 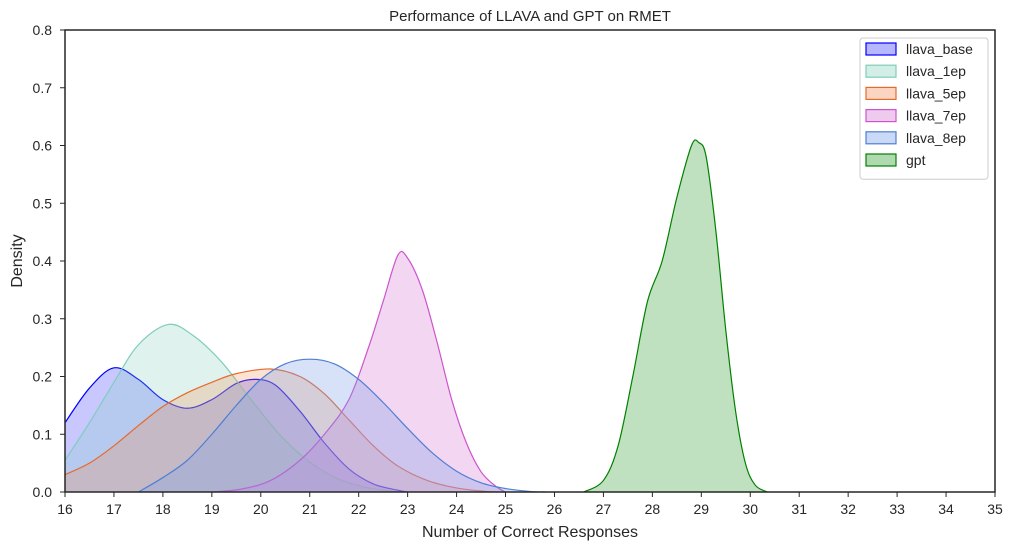 I want to click on x-tick-label: 24, so click(x=457, y=509).